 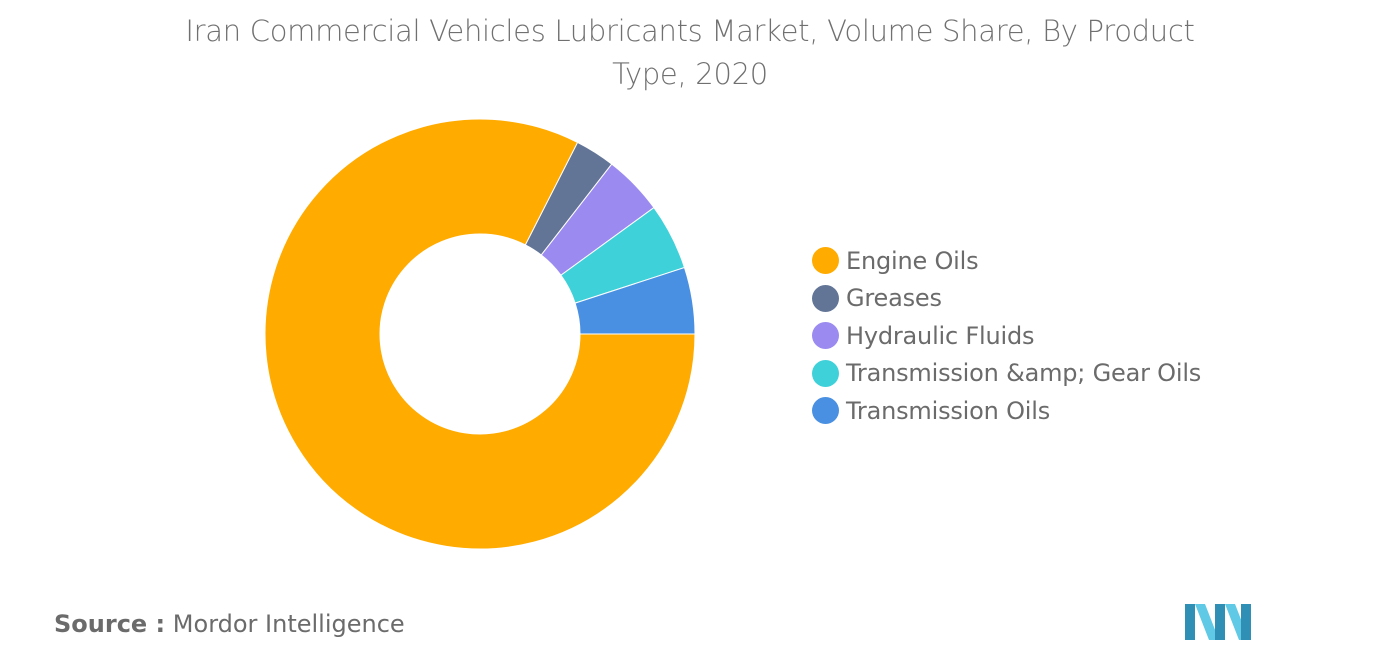 What do you see at coordinates (110, 624) in the screenshot?
I see `source-label: Source :` at bounding box center [110, 624].